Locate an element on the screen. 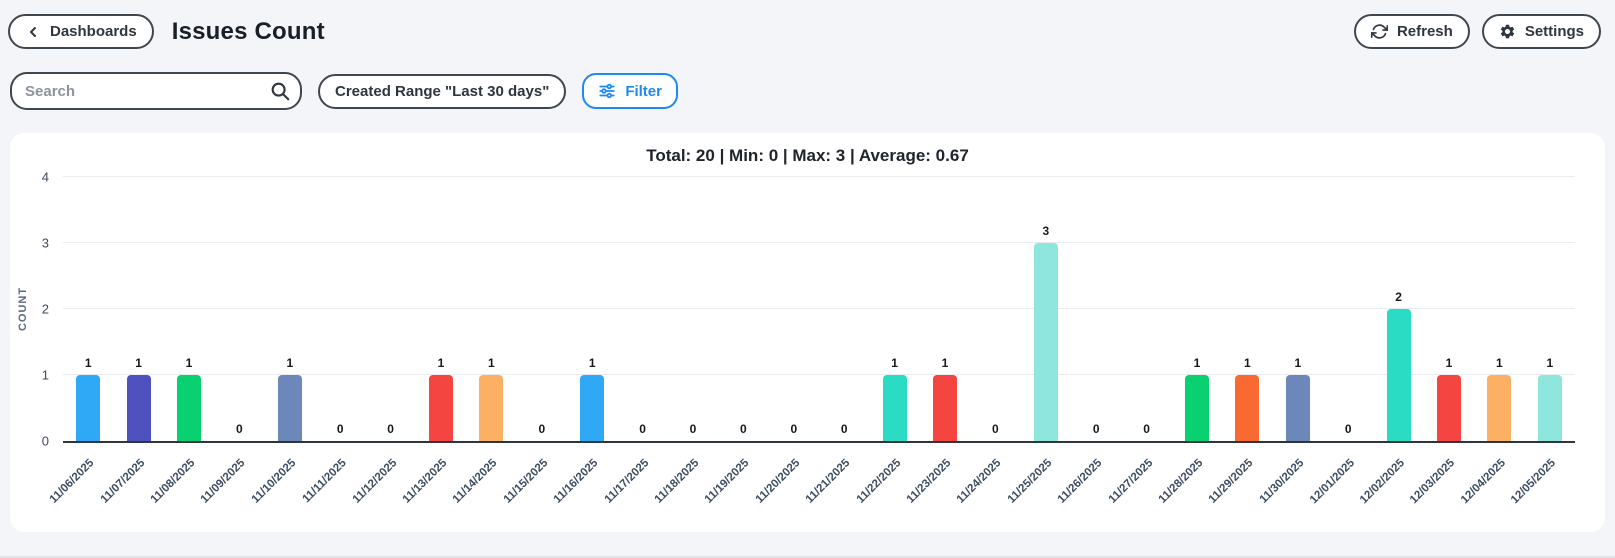 This screenshot has height=558, width=1615. bar-12/05/2025 is located at coordinates (1549, 408).